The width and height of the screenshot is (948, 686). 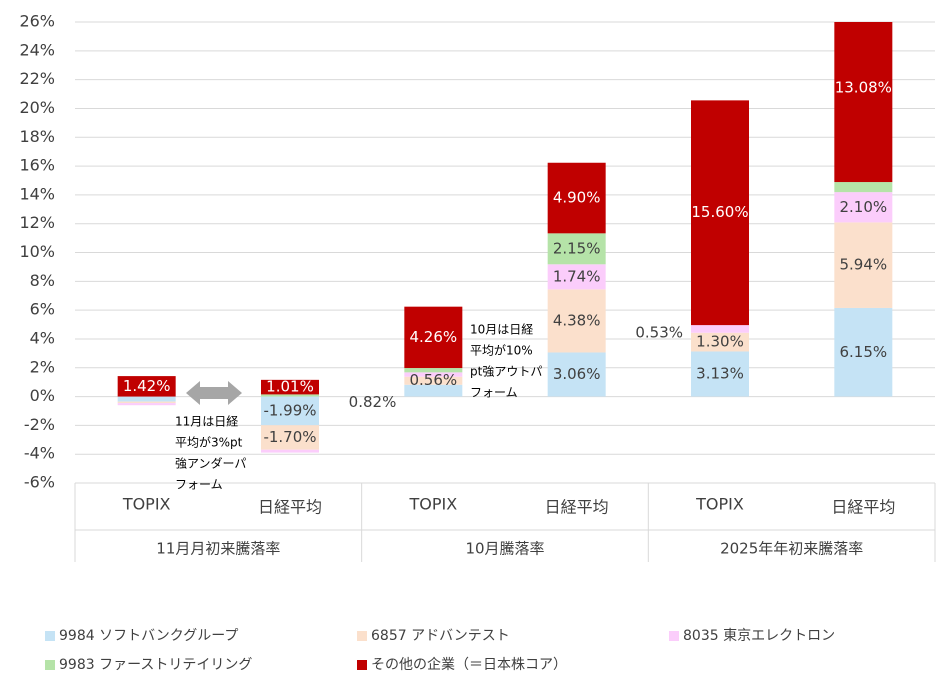 What do you see at coordinates (440, 636) in the screenshot?
I see `legend-label: 6857 アドバンテスト` at bounding box center [440, 636].